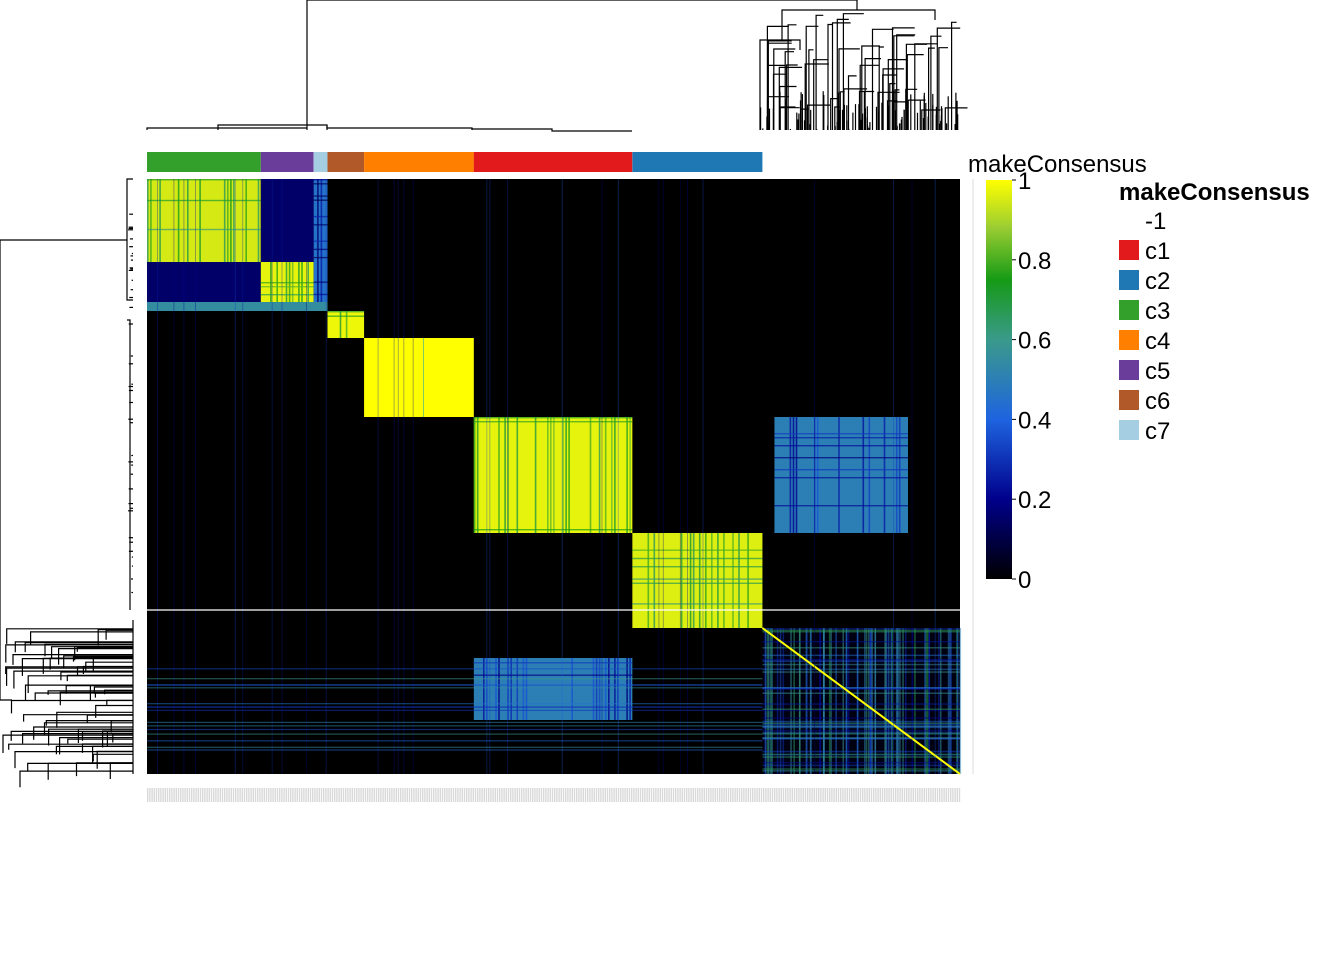 This screenshot has width=1344, height=960. I want to click on legend-item-c4: c4, so click(1144, 341).